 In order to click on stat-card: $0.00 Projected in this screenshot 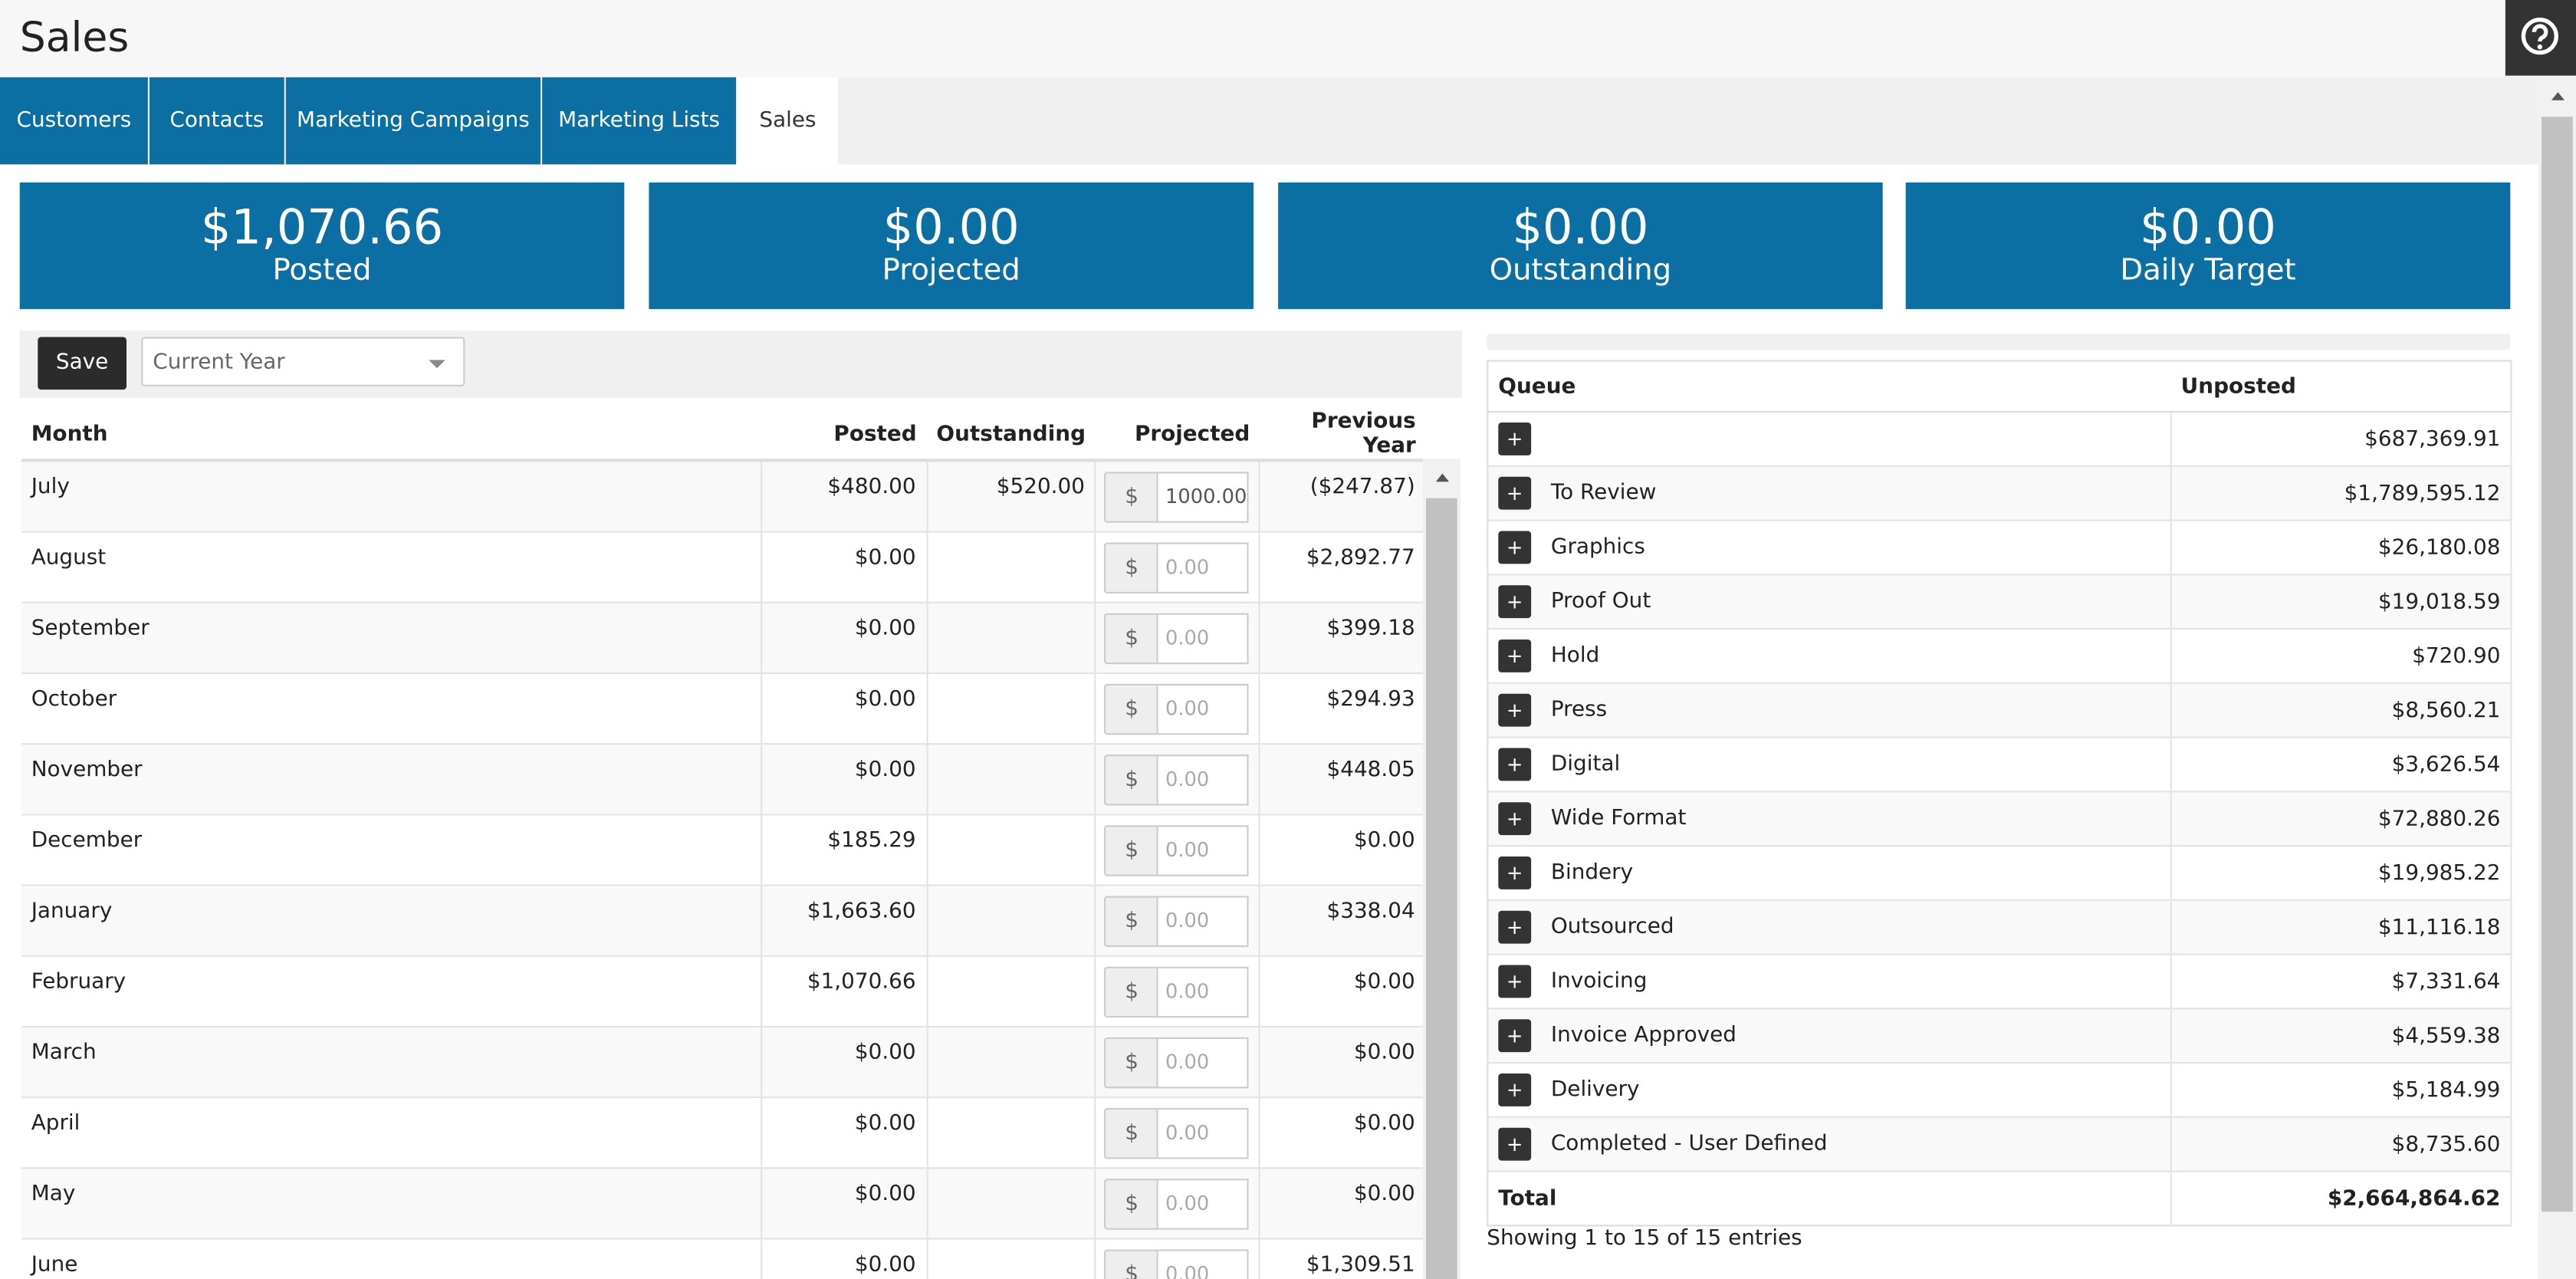, I will do `click(952, 246)`.